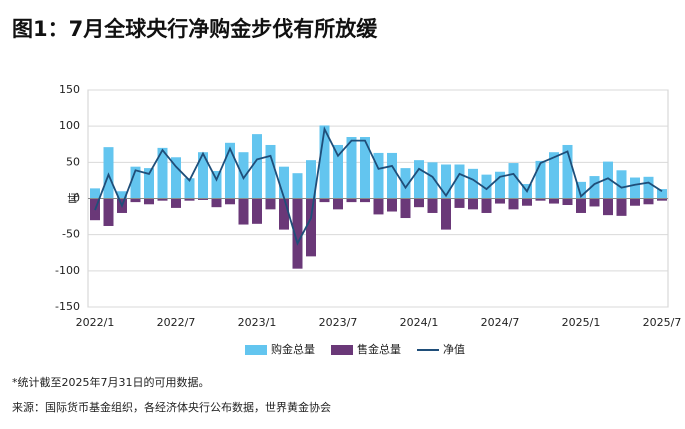 The height and width of the screenshot is (429, 685). What do you see at coordinates (67, 306) in the screenshot?
I see `y-tick-label: -150` at bounding box center [67, 306].